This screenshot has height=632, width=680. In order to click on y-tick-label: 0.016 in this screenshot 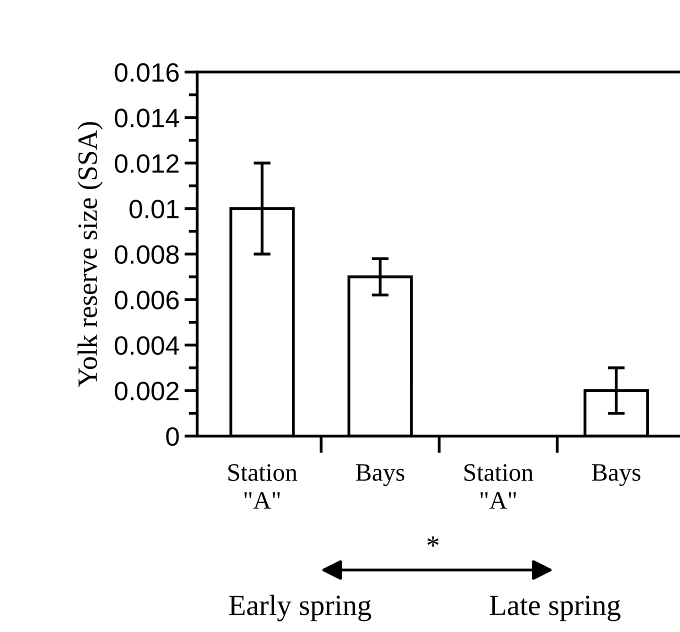, I will do `click(146, 72)`.